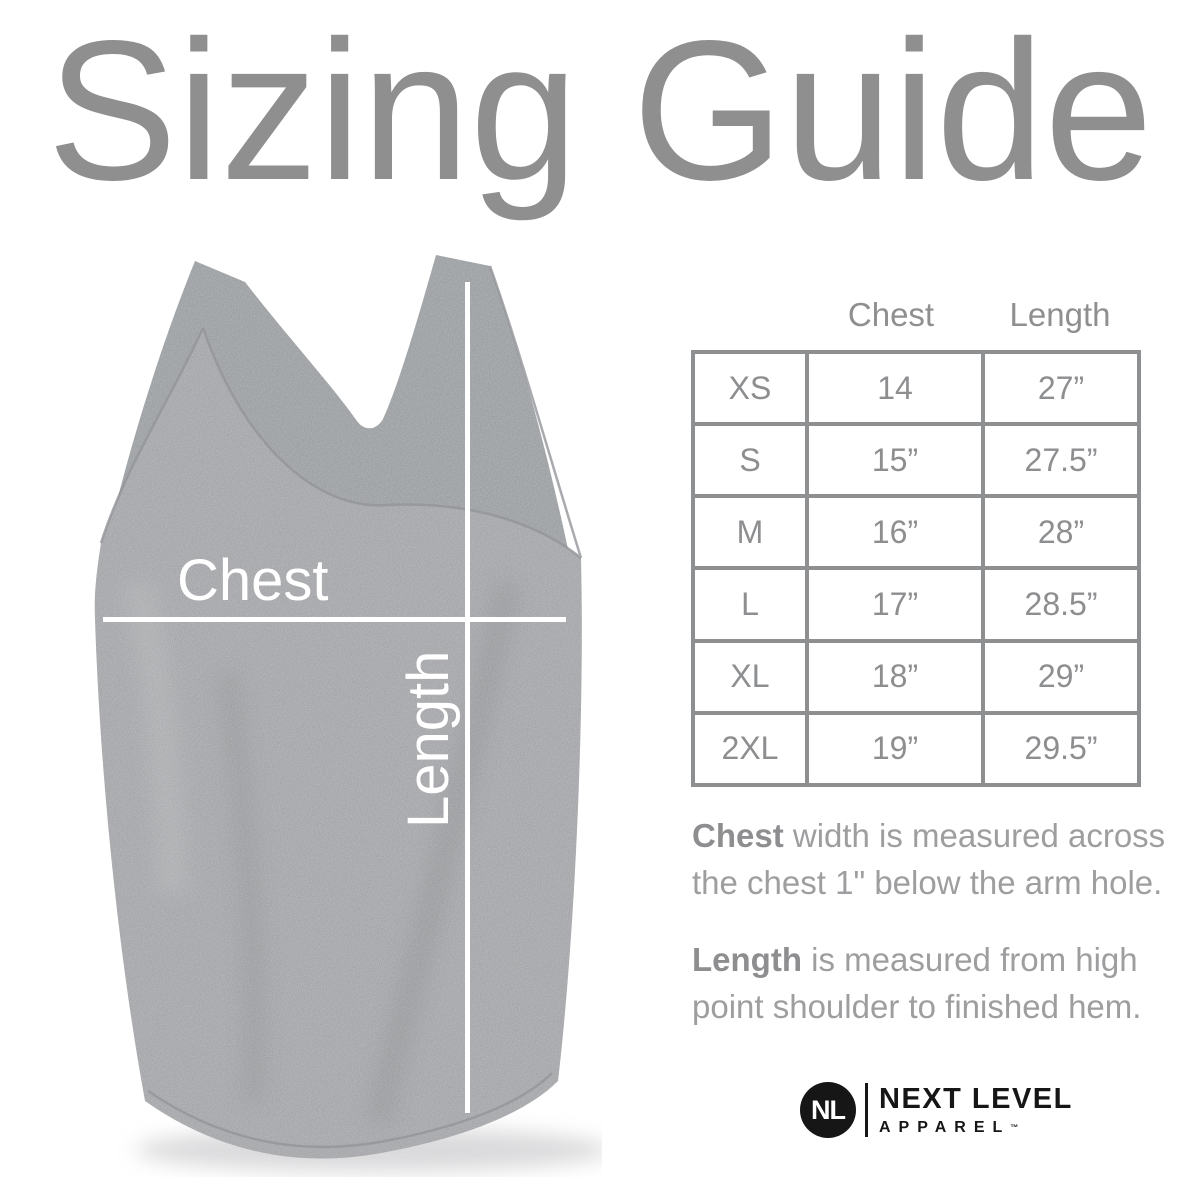 The height and width of the screenshot is (1200, 1200). What do you see at coordinates (895, 748) in the screenshot?
I see `chest-cell: 19”` at bounding box center [895, 748].